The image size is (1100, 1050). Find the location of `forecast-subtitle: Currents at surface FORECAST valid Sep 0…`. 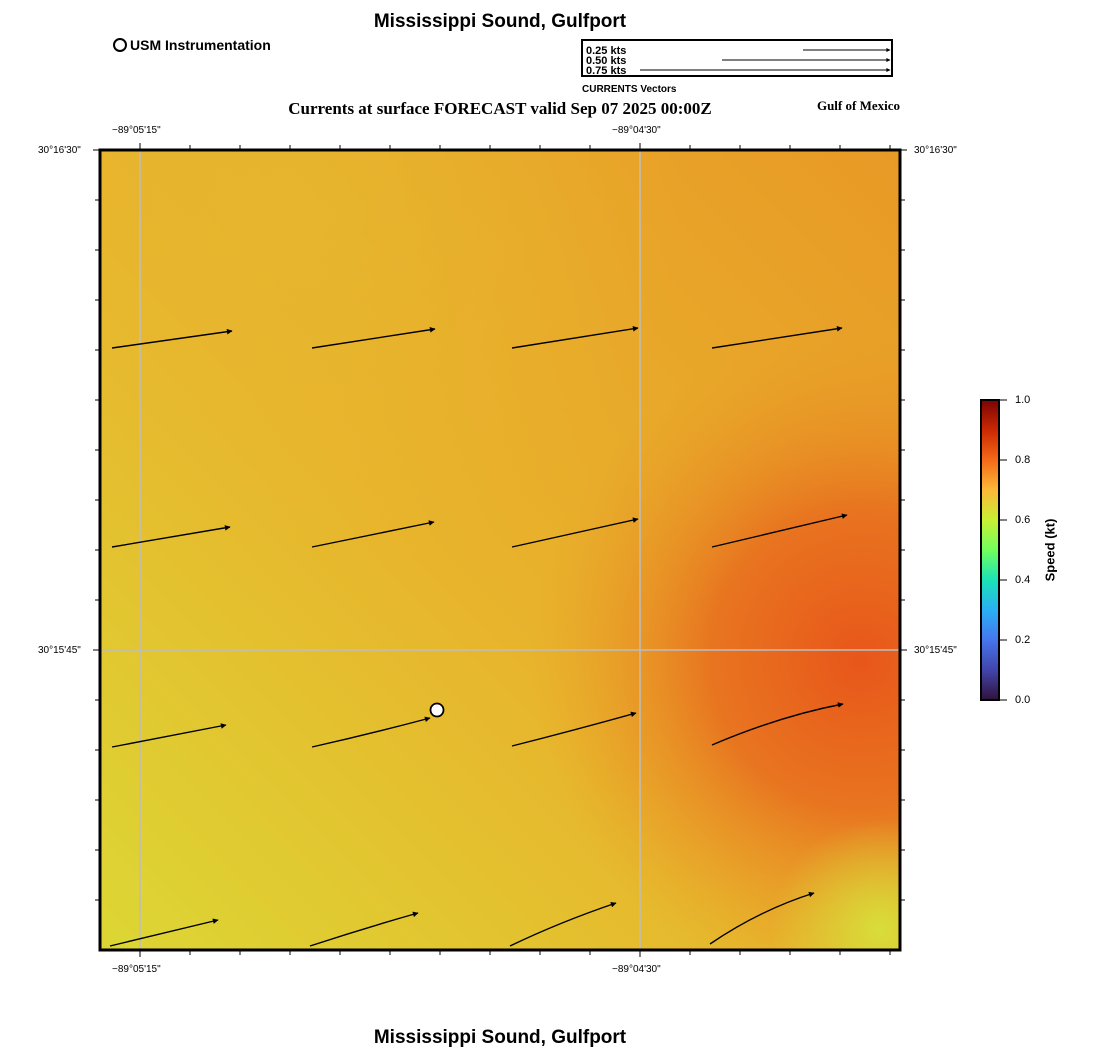

forecast-subtitle: Currents at surface FORECAST valid Sep 0… is located at coordinates (500, 108).